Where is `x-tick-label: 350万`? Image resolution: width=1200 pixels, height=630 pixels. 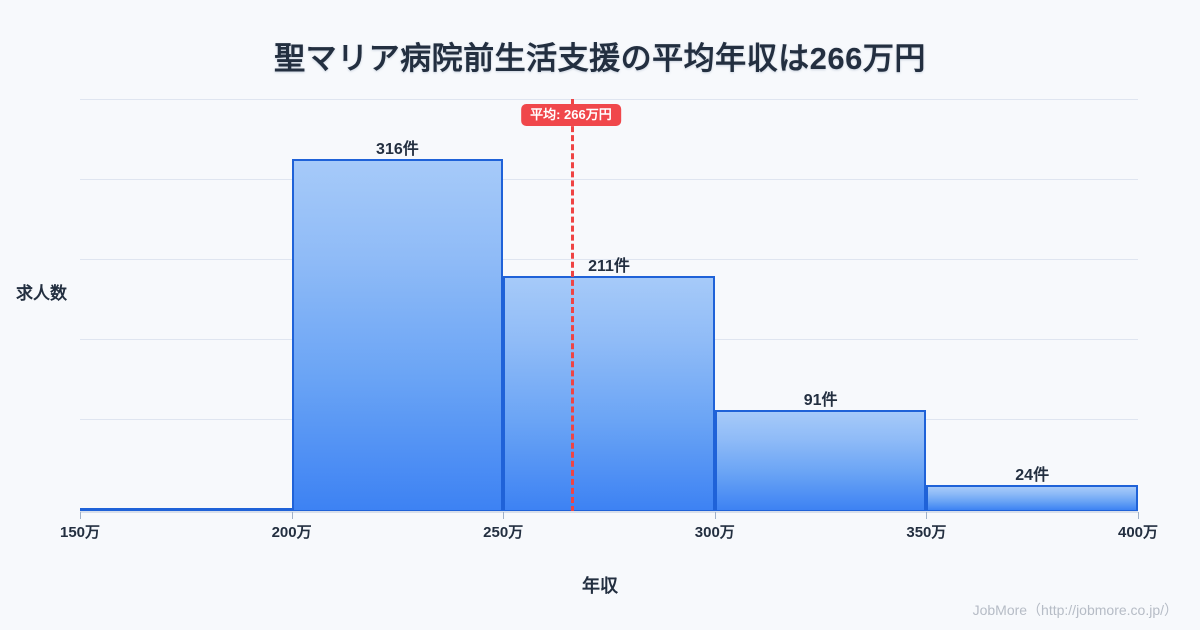 x-tick-label: 350万 is located at coordinates (926, 532).